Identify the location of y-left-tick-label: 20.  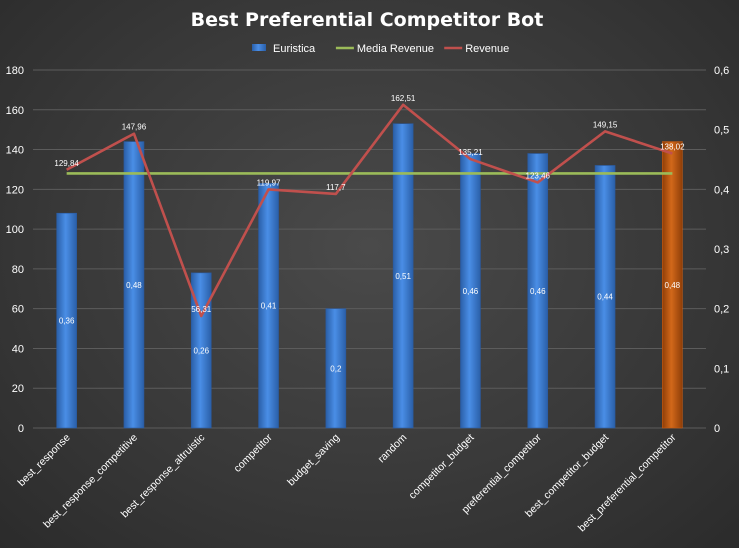
(18, 389).